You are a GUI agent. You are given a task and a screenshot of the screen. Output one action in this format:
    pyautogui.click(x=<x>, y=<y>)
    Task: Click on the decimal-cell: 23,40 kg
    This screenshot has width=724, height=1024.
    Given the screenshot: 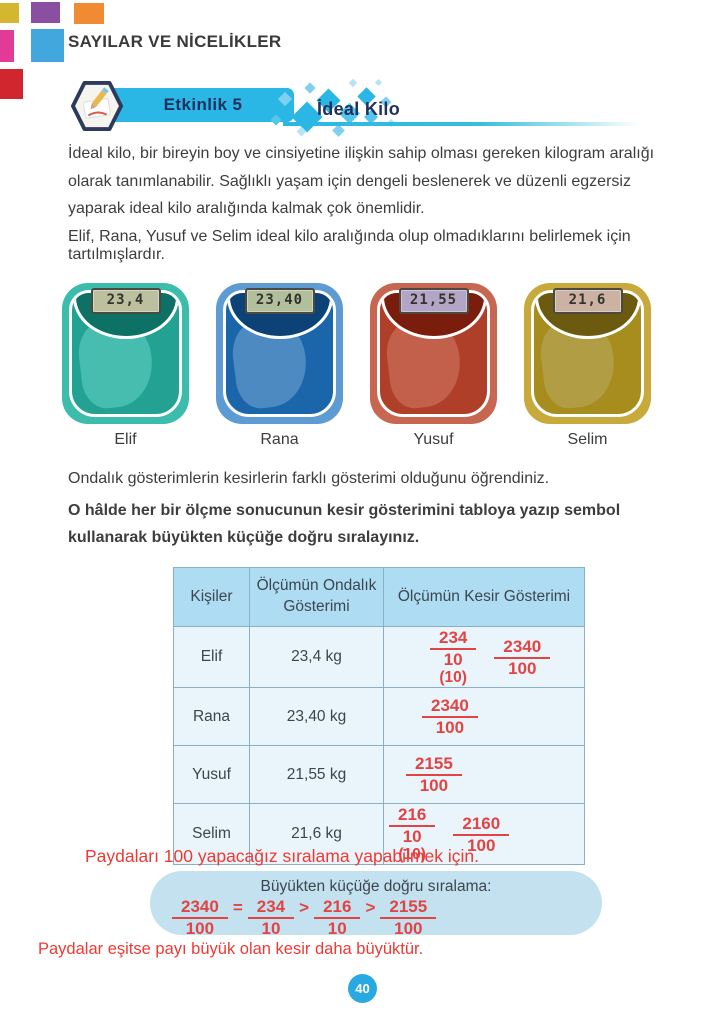 What is the action you would take?
    pyautogui.click(x=316, y=716)
    